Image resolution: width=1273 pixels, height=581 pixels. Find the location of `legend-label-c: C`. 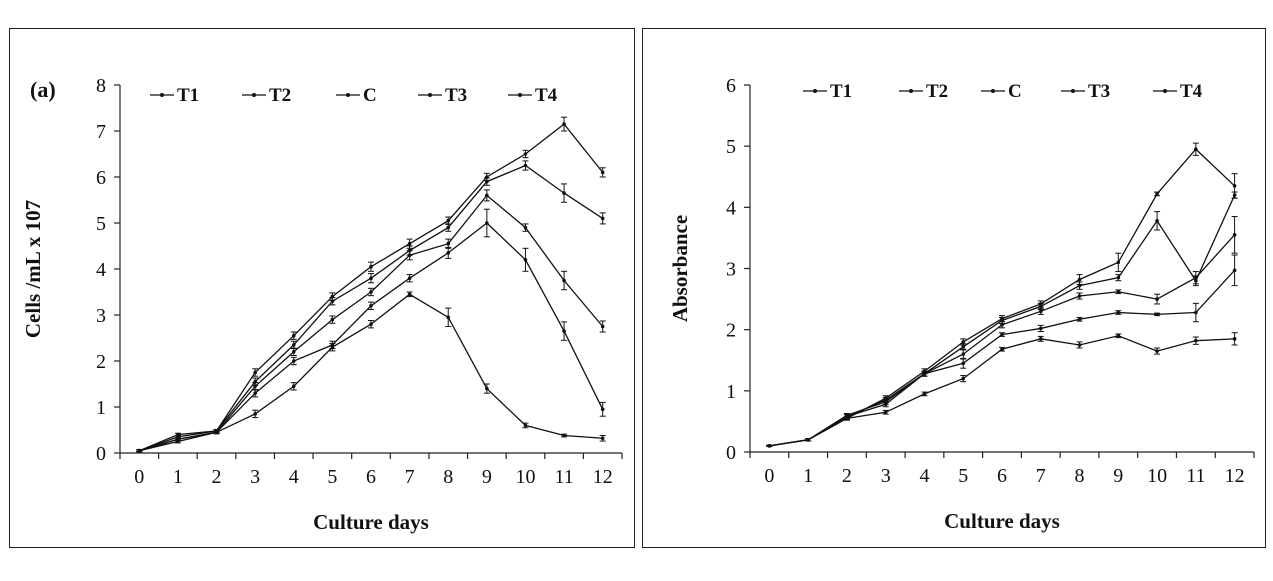

legend-label-c: C is located at coordinates (1015, 91).